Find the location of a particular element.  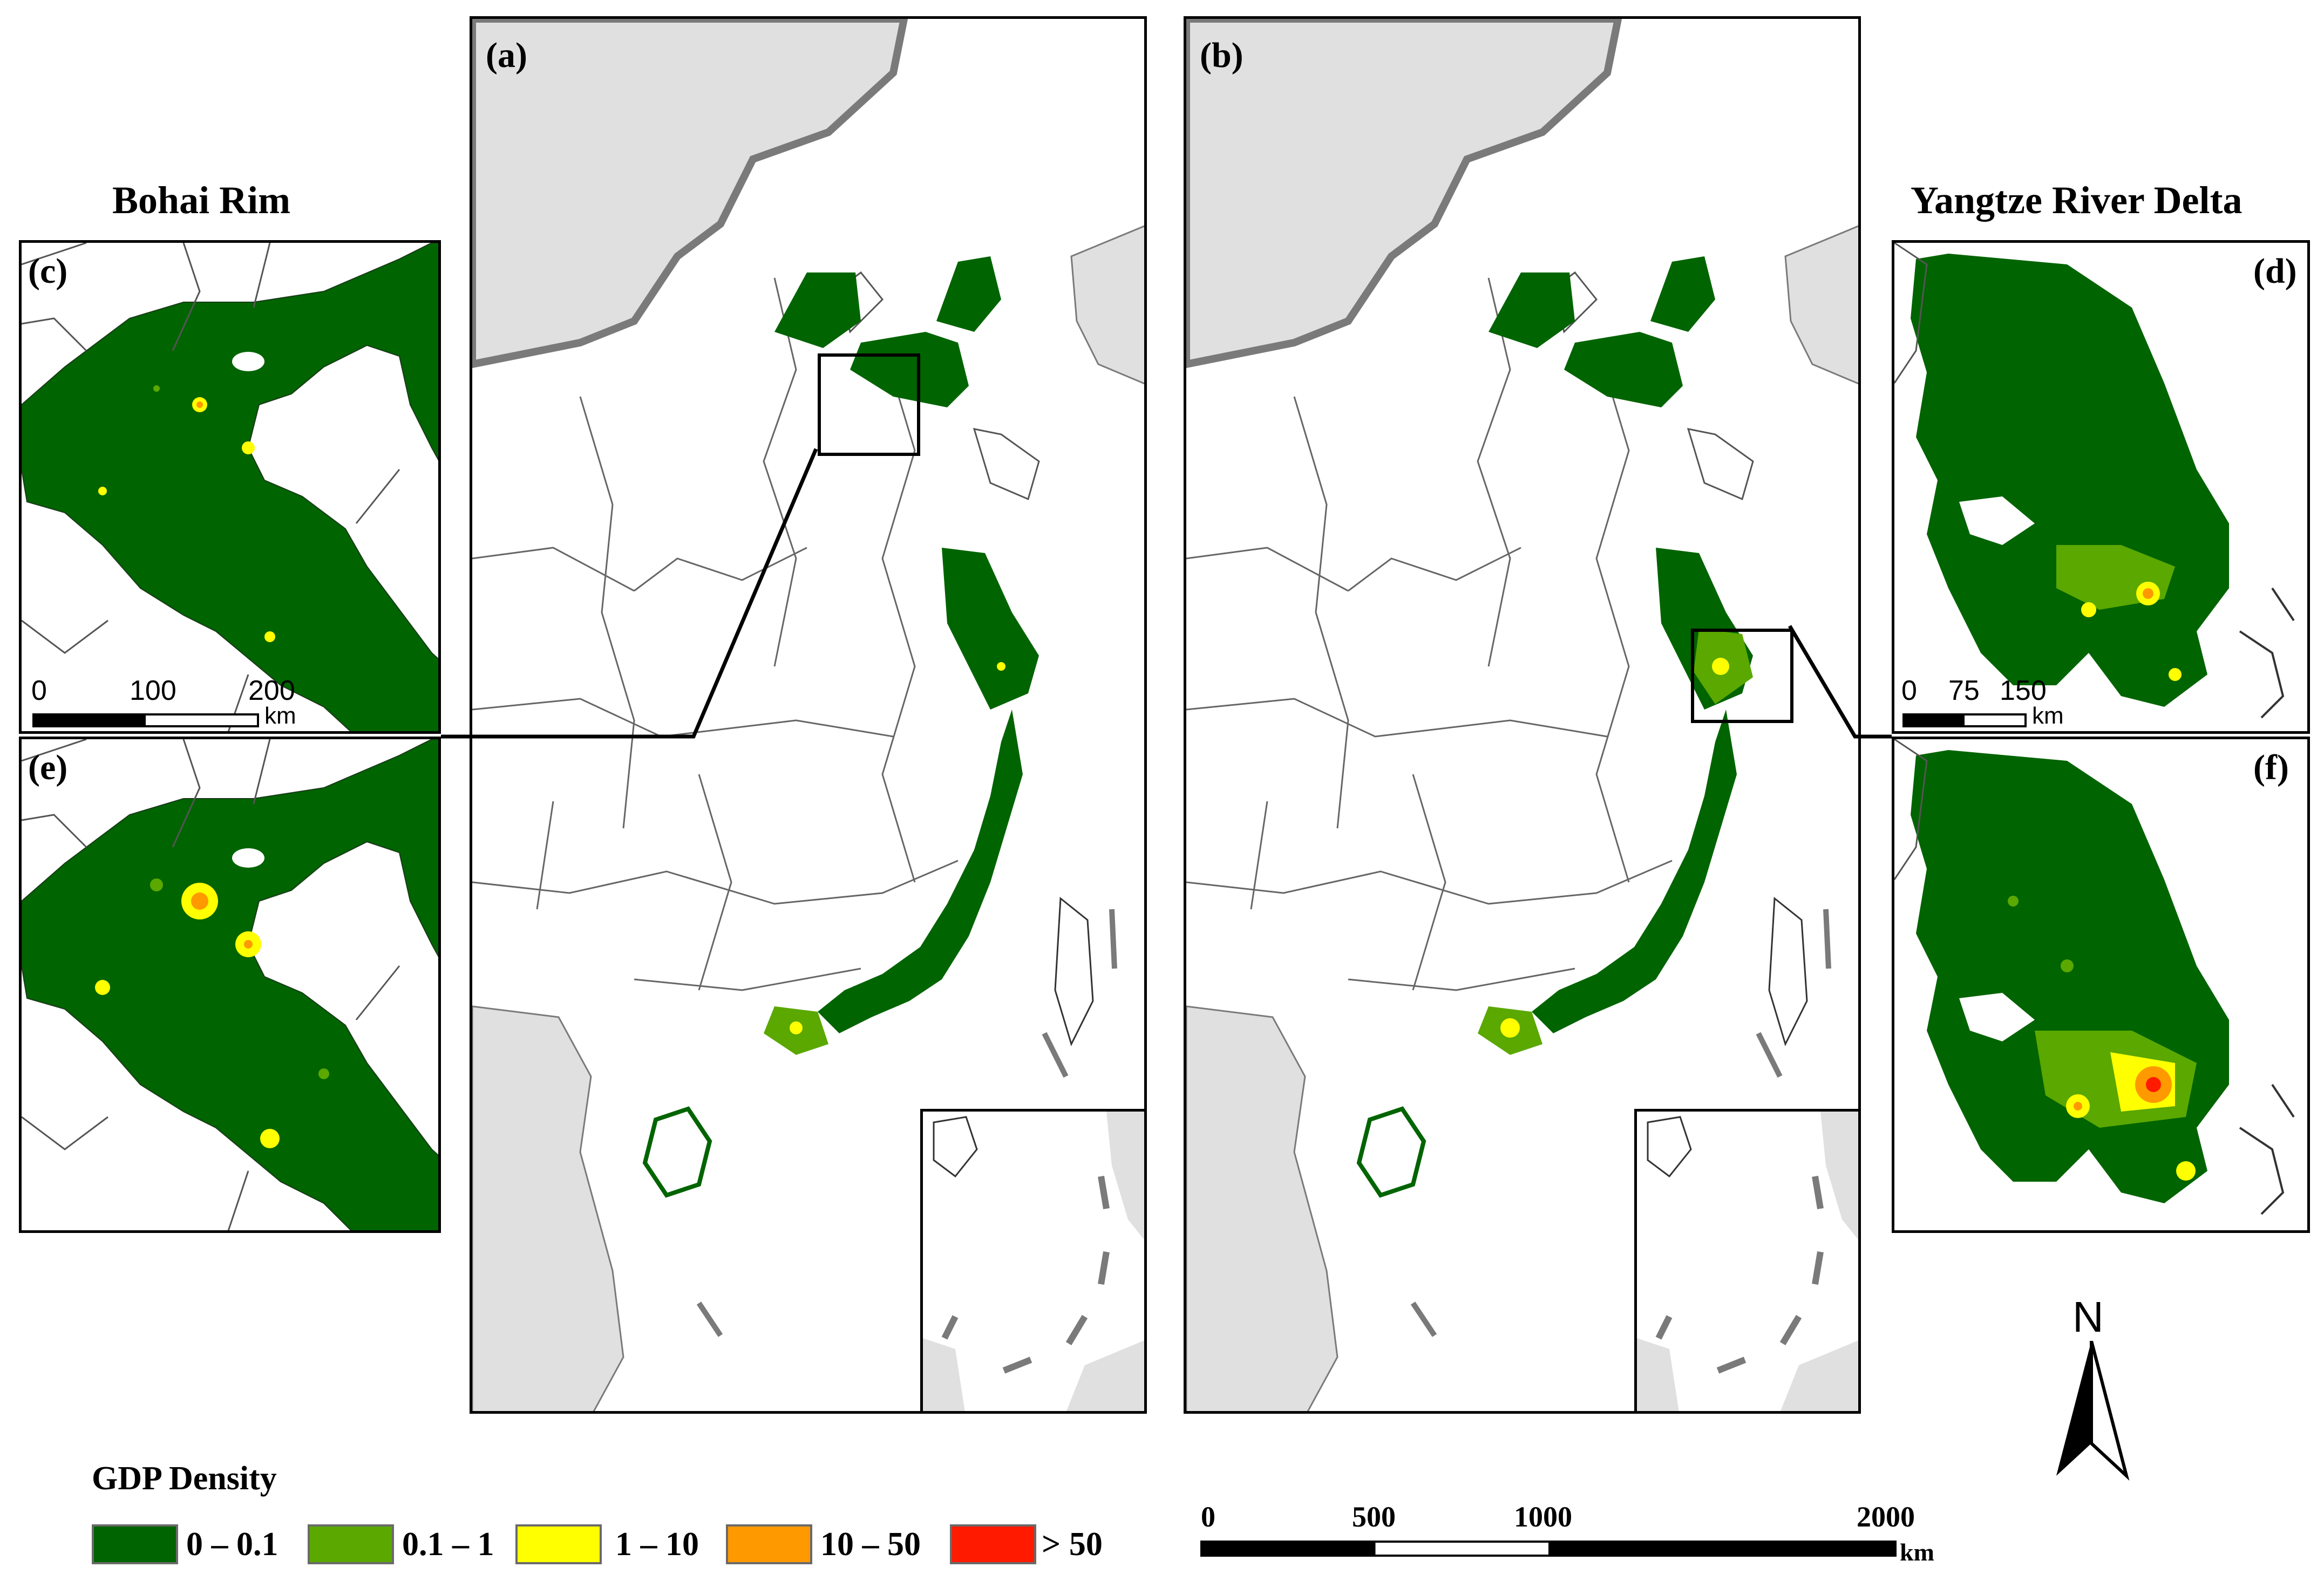

panel-c-label: (c) is located at coordinates (48, 271).